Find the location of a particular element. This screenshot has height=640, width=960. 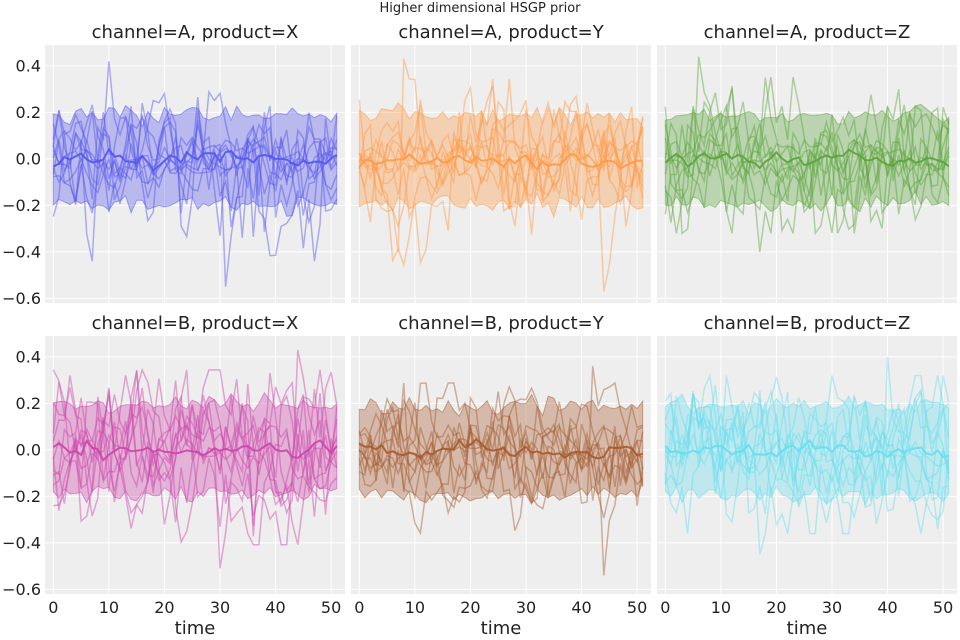

y-tick-label: 0.0 is located at coordinates (28, 449).